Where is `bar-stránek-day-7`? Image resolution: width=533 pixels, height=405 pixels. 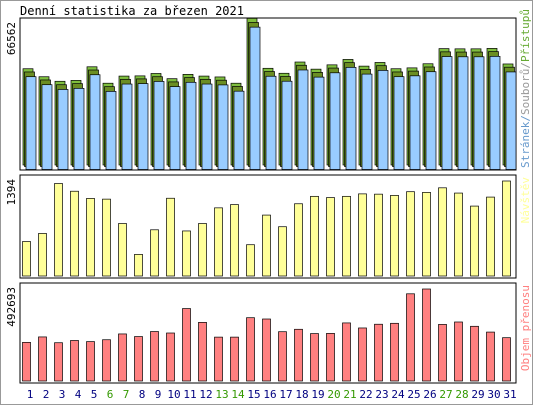 bar-stránek-day-7 is located at coordinates (127, 126).